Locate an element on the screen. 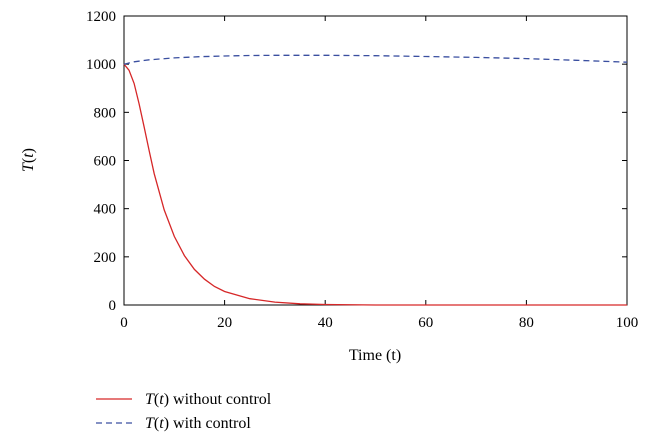  y-tick-label: 1000 is located at coordinates (101, 65).